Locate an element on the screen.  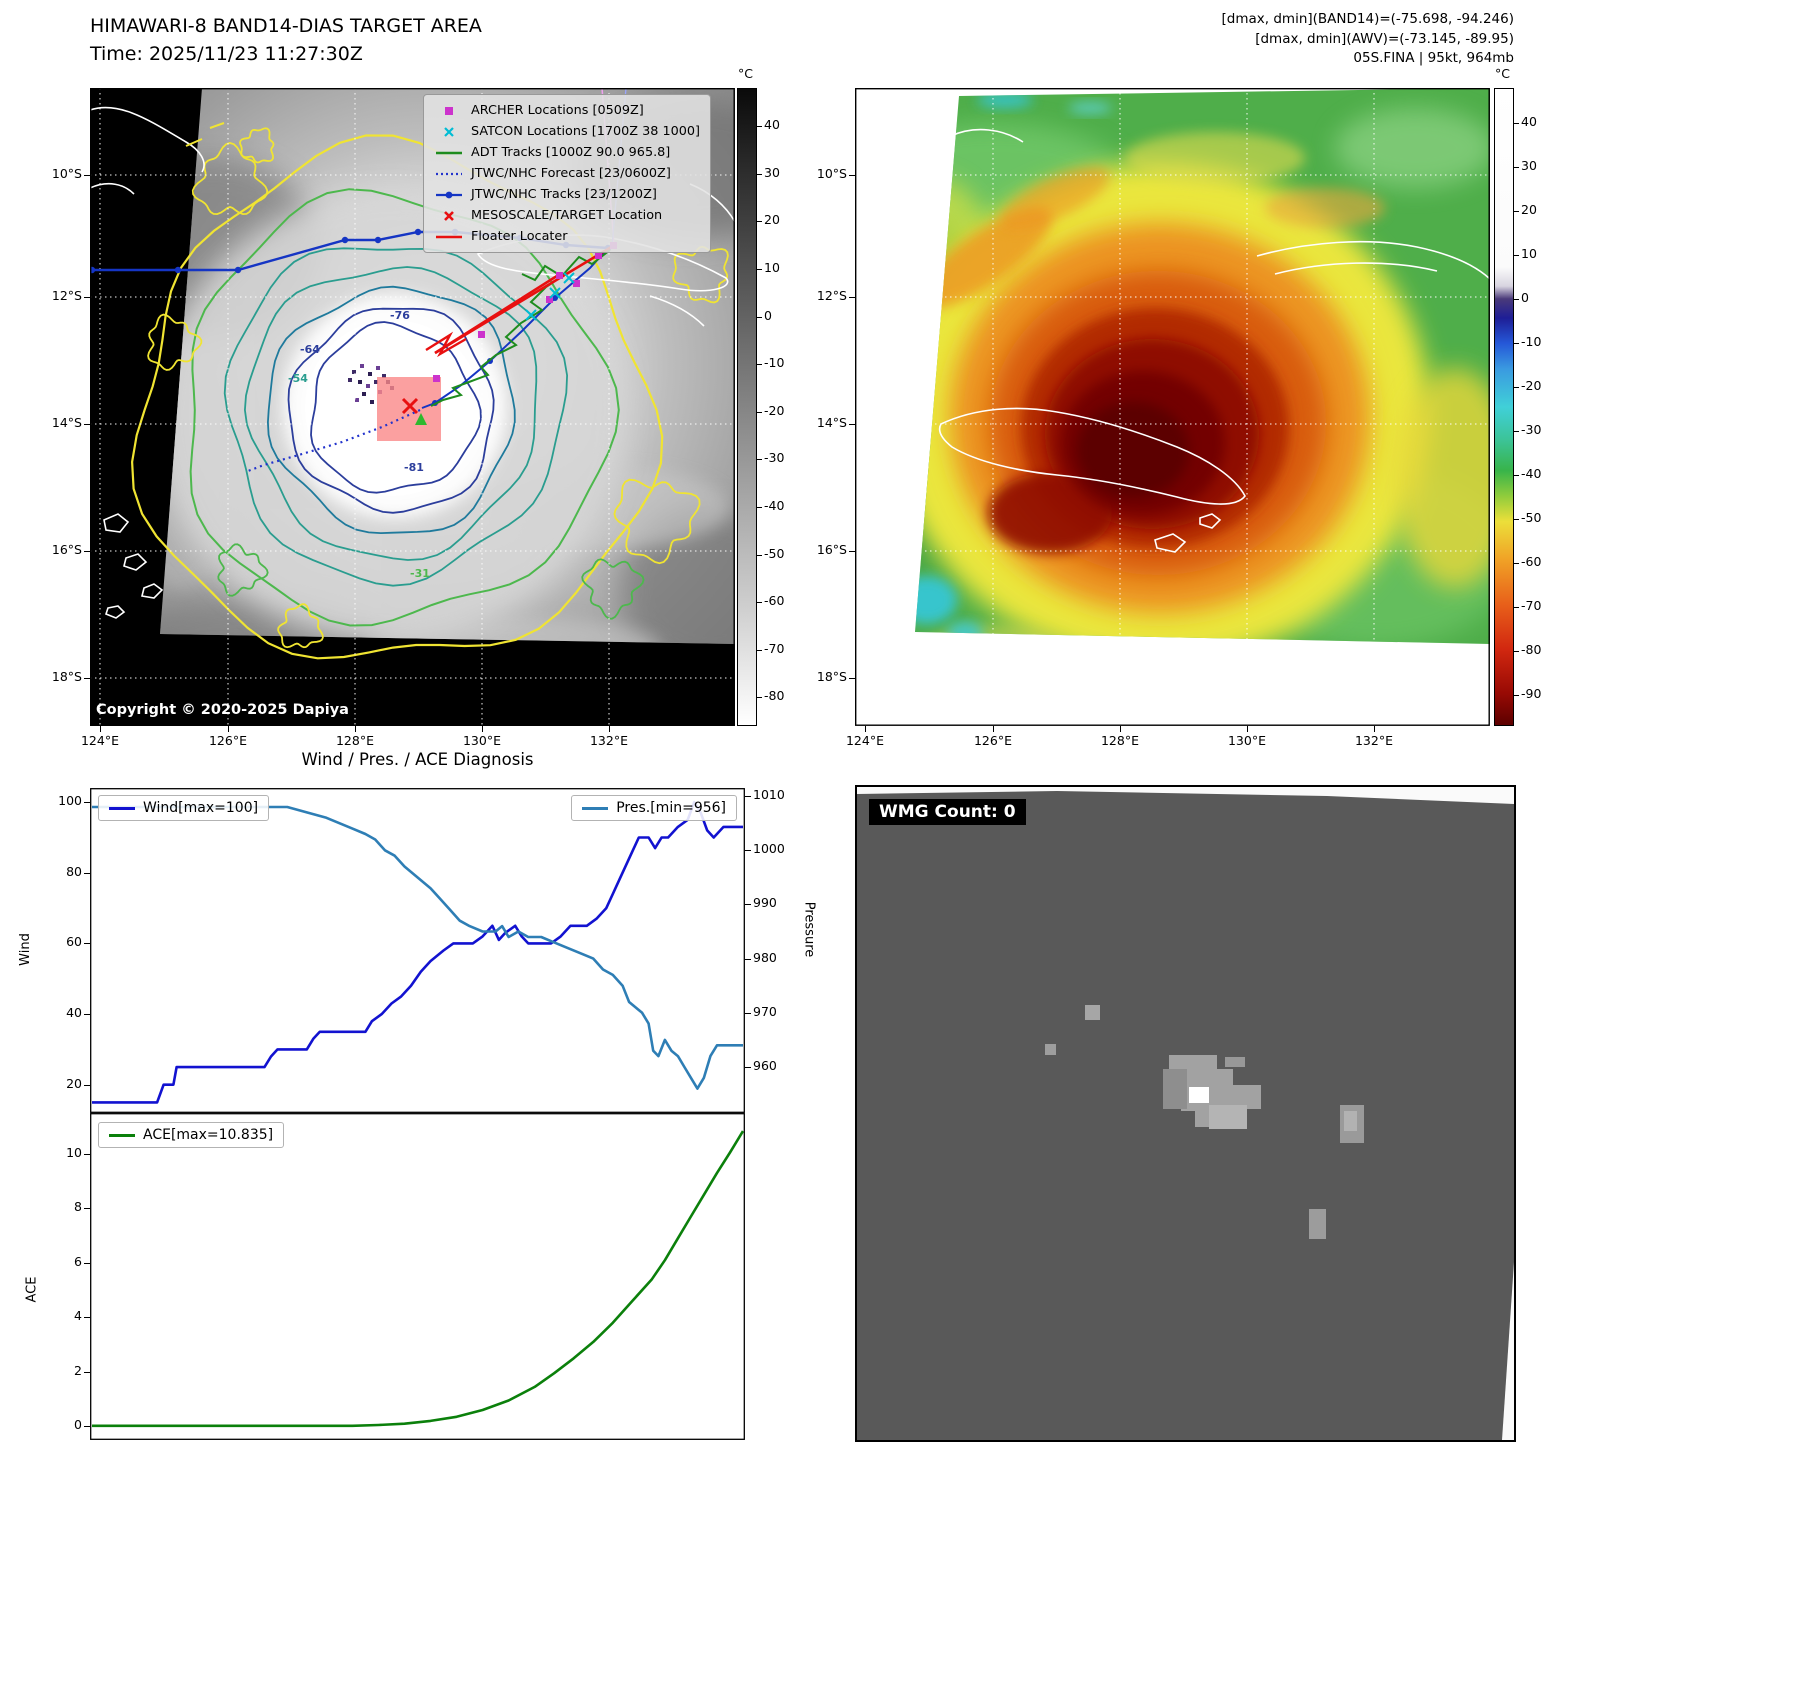
chart-legend: ACE[max=10.835] is located at coordinates (191, 1135).